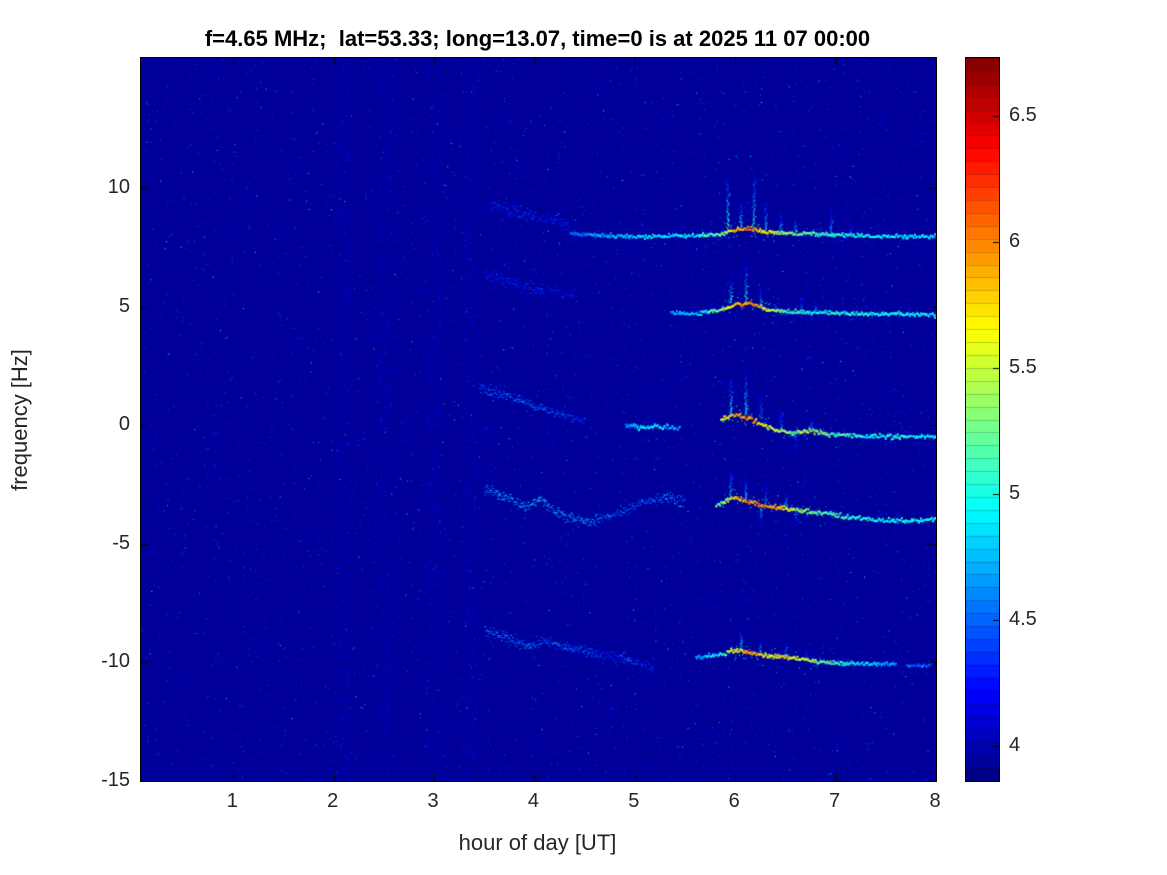 This screenshot has height=875, width=1167. What do you see at coordinates (1015, 744) in the screenshot?
I see `colorbar-tick-label: 4` at bounding box center [1015, 744].